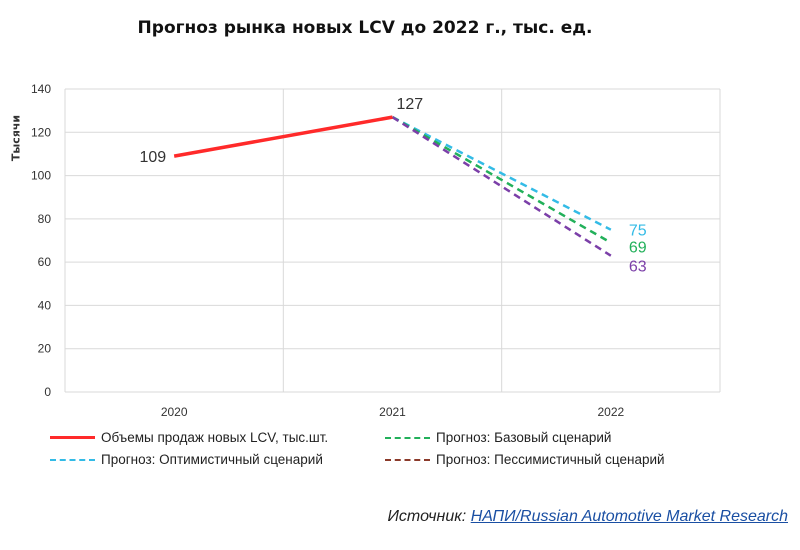  What do you see at coordinates (610, 412) in the screenshot?
I see `x-tick-label-2022: 2022` at bounding box center [610, 412].